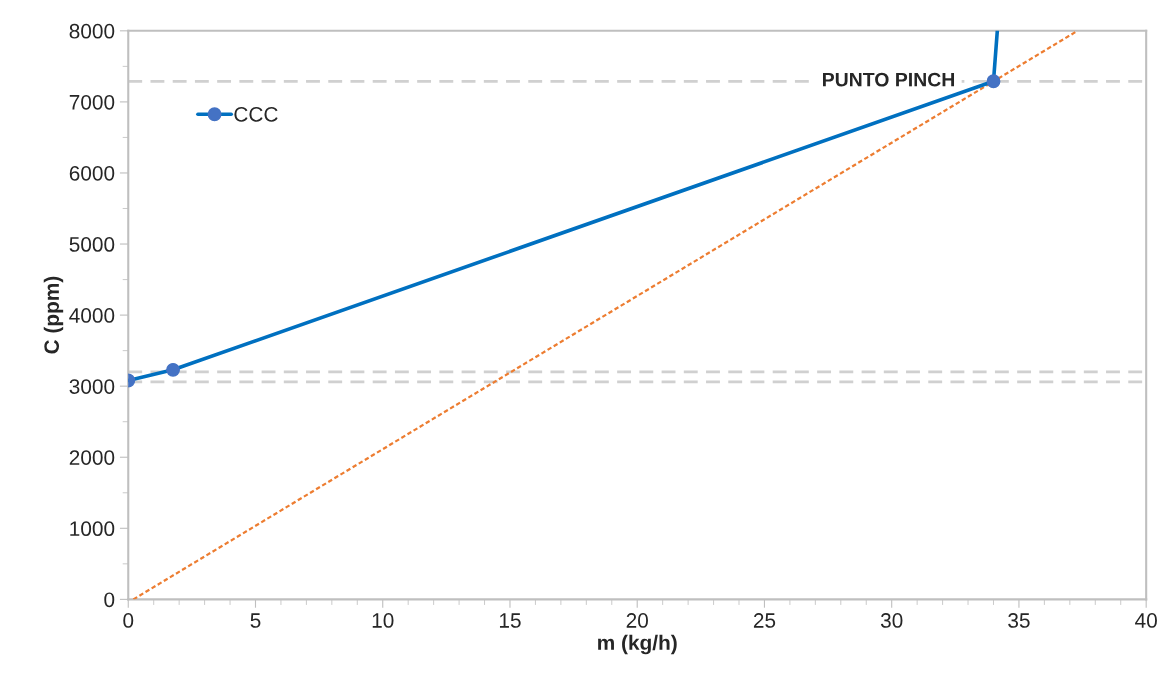 This screenshot has width=1166, height=685. I want to click on y-tick-label: 6000, so click(92, 173).